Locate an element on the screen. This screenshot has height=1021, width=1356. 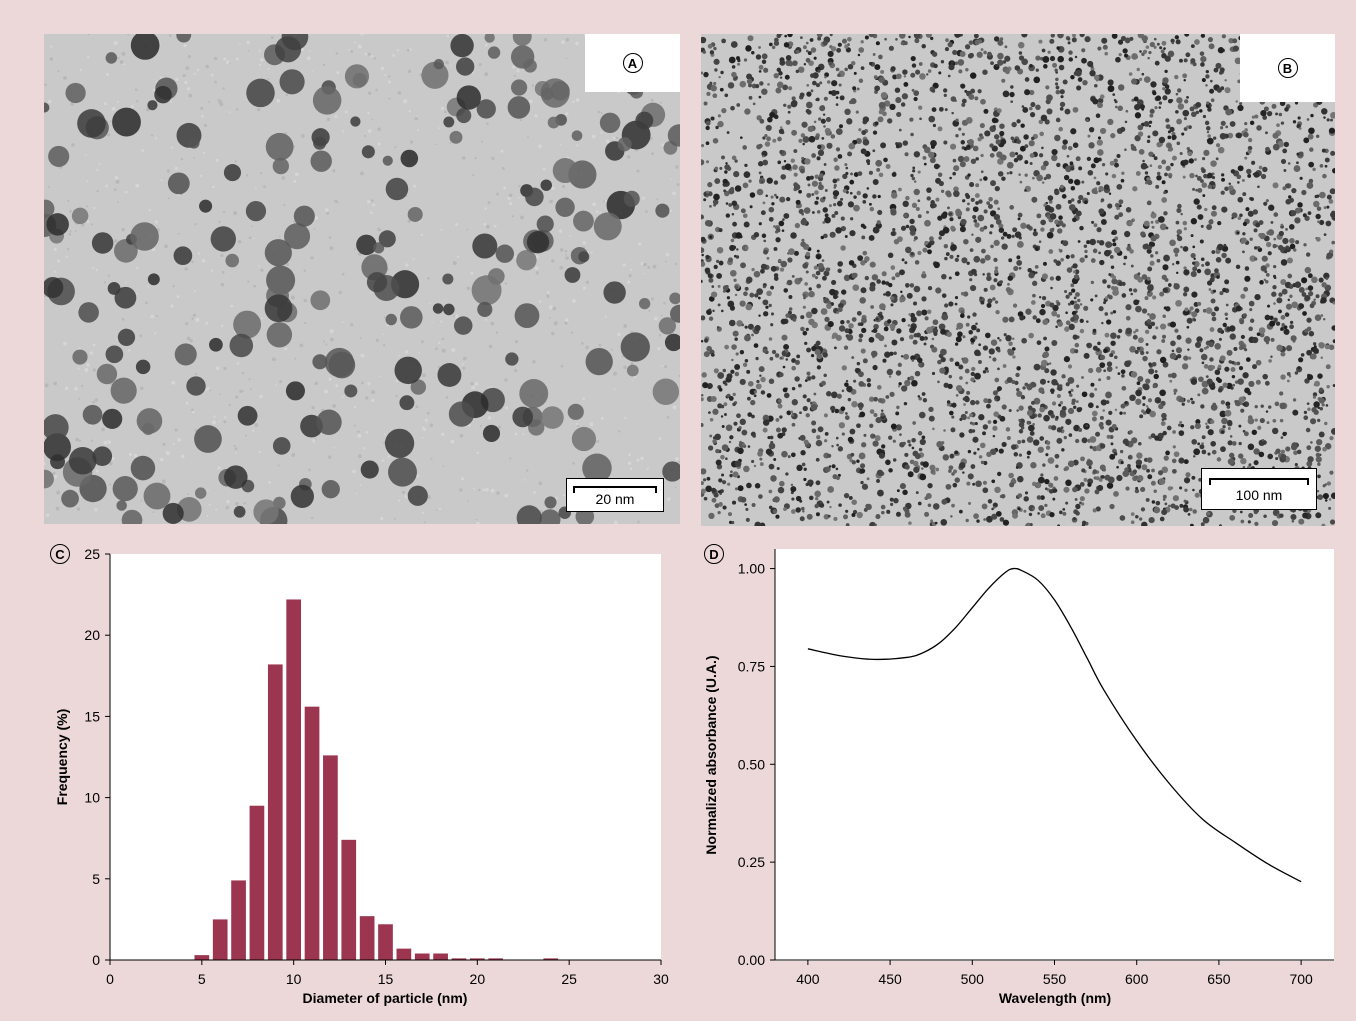
absorbance-x-tick-label: 400 is located at coordinates (808, 979).